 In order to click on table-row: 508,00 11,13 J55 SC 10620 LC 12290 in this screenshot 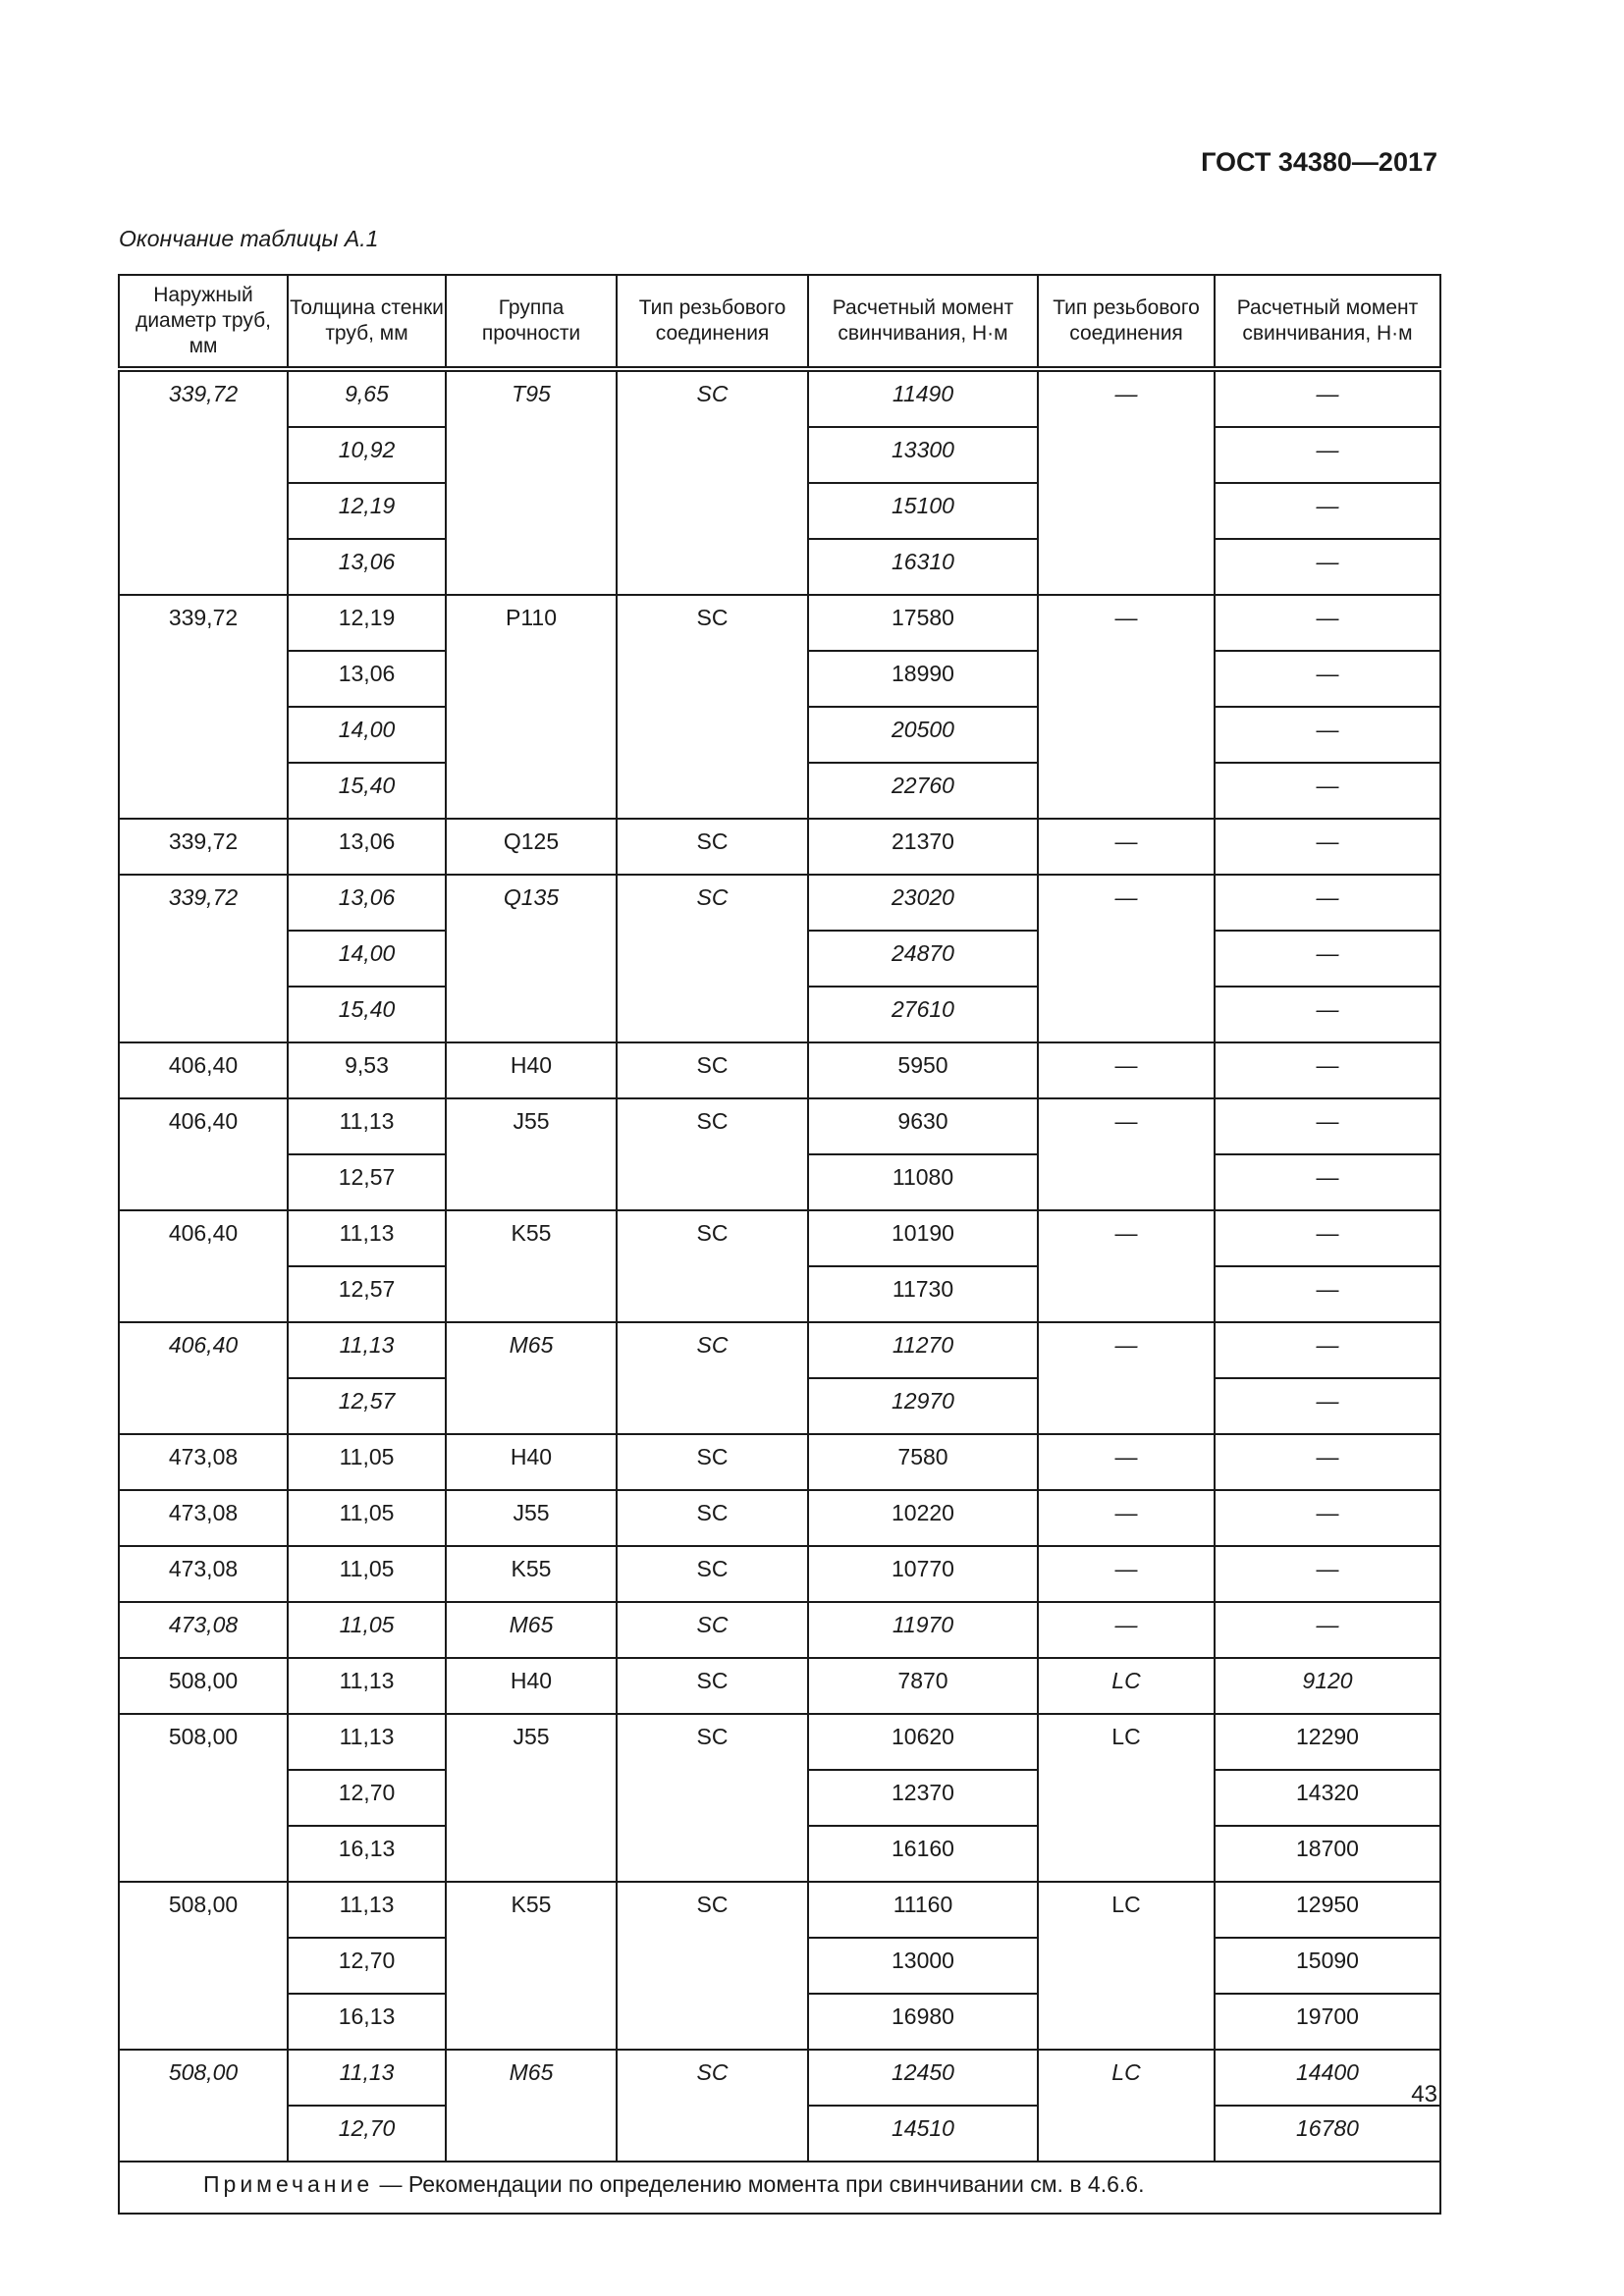, I will do `click(779, 1798)`.